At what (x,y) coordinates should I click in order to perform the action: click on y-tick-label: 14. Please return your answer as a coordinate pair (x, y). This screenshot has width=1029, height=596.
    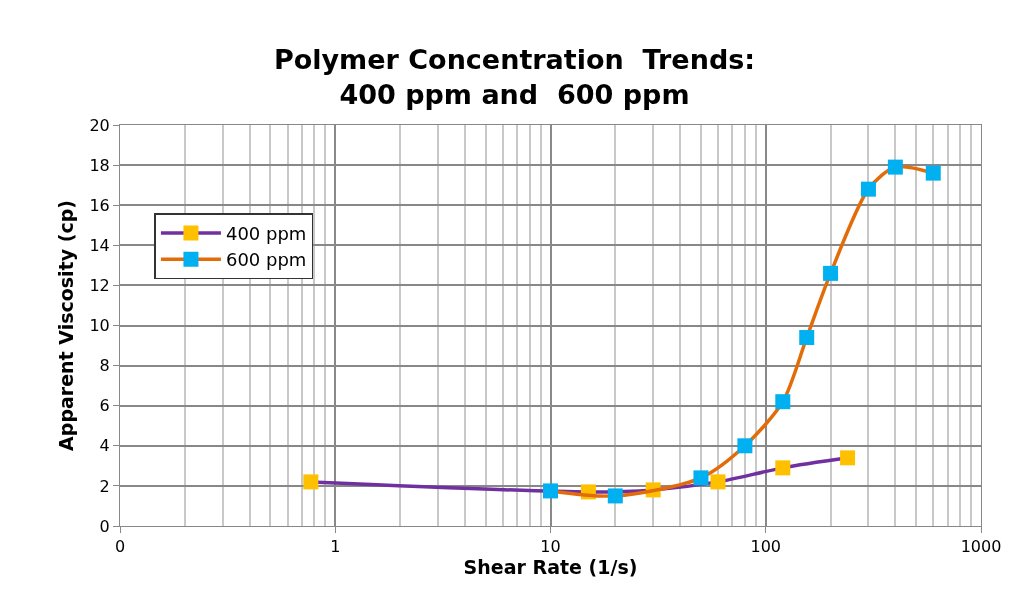
    Looking at the image, I should click on (99, 245).